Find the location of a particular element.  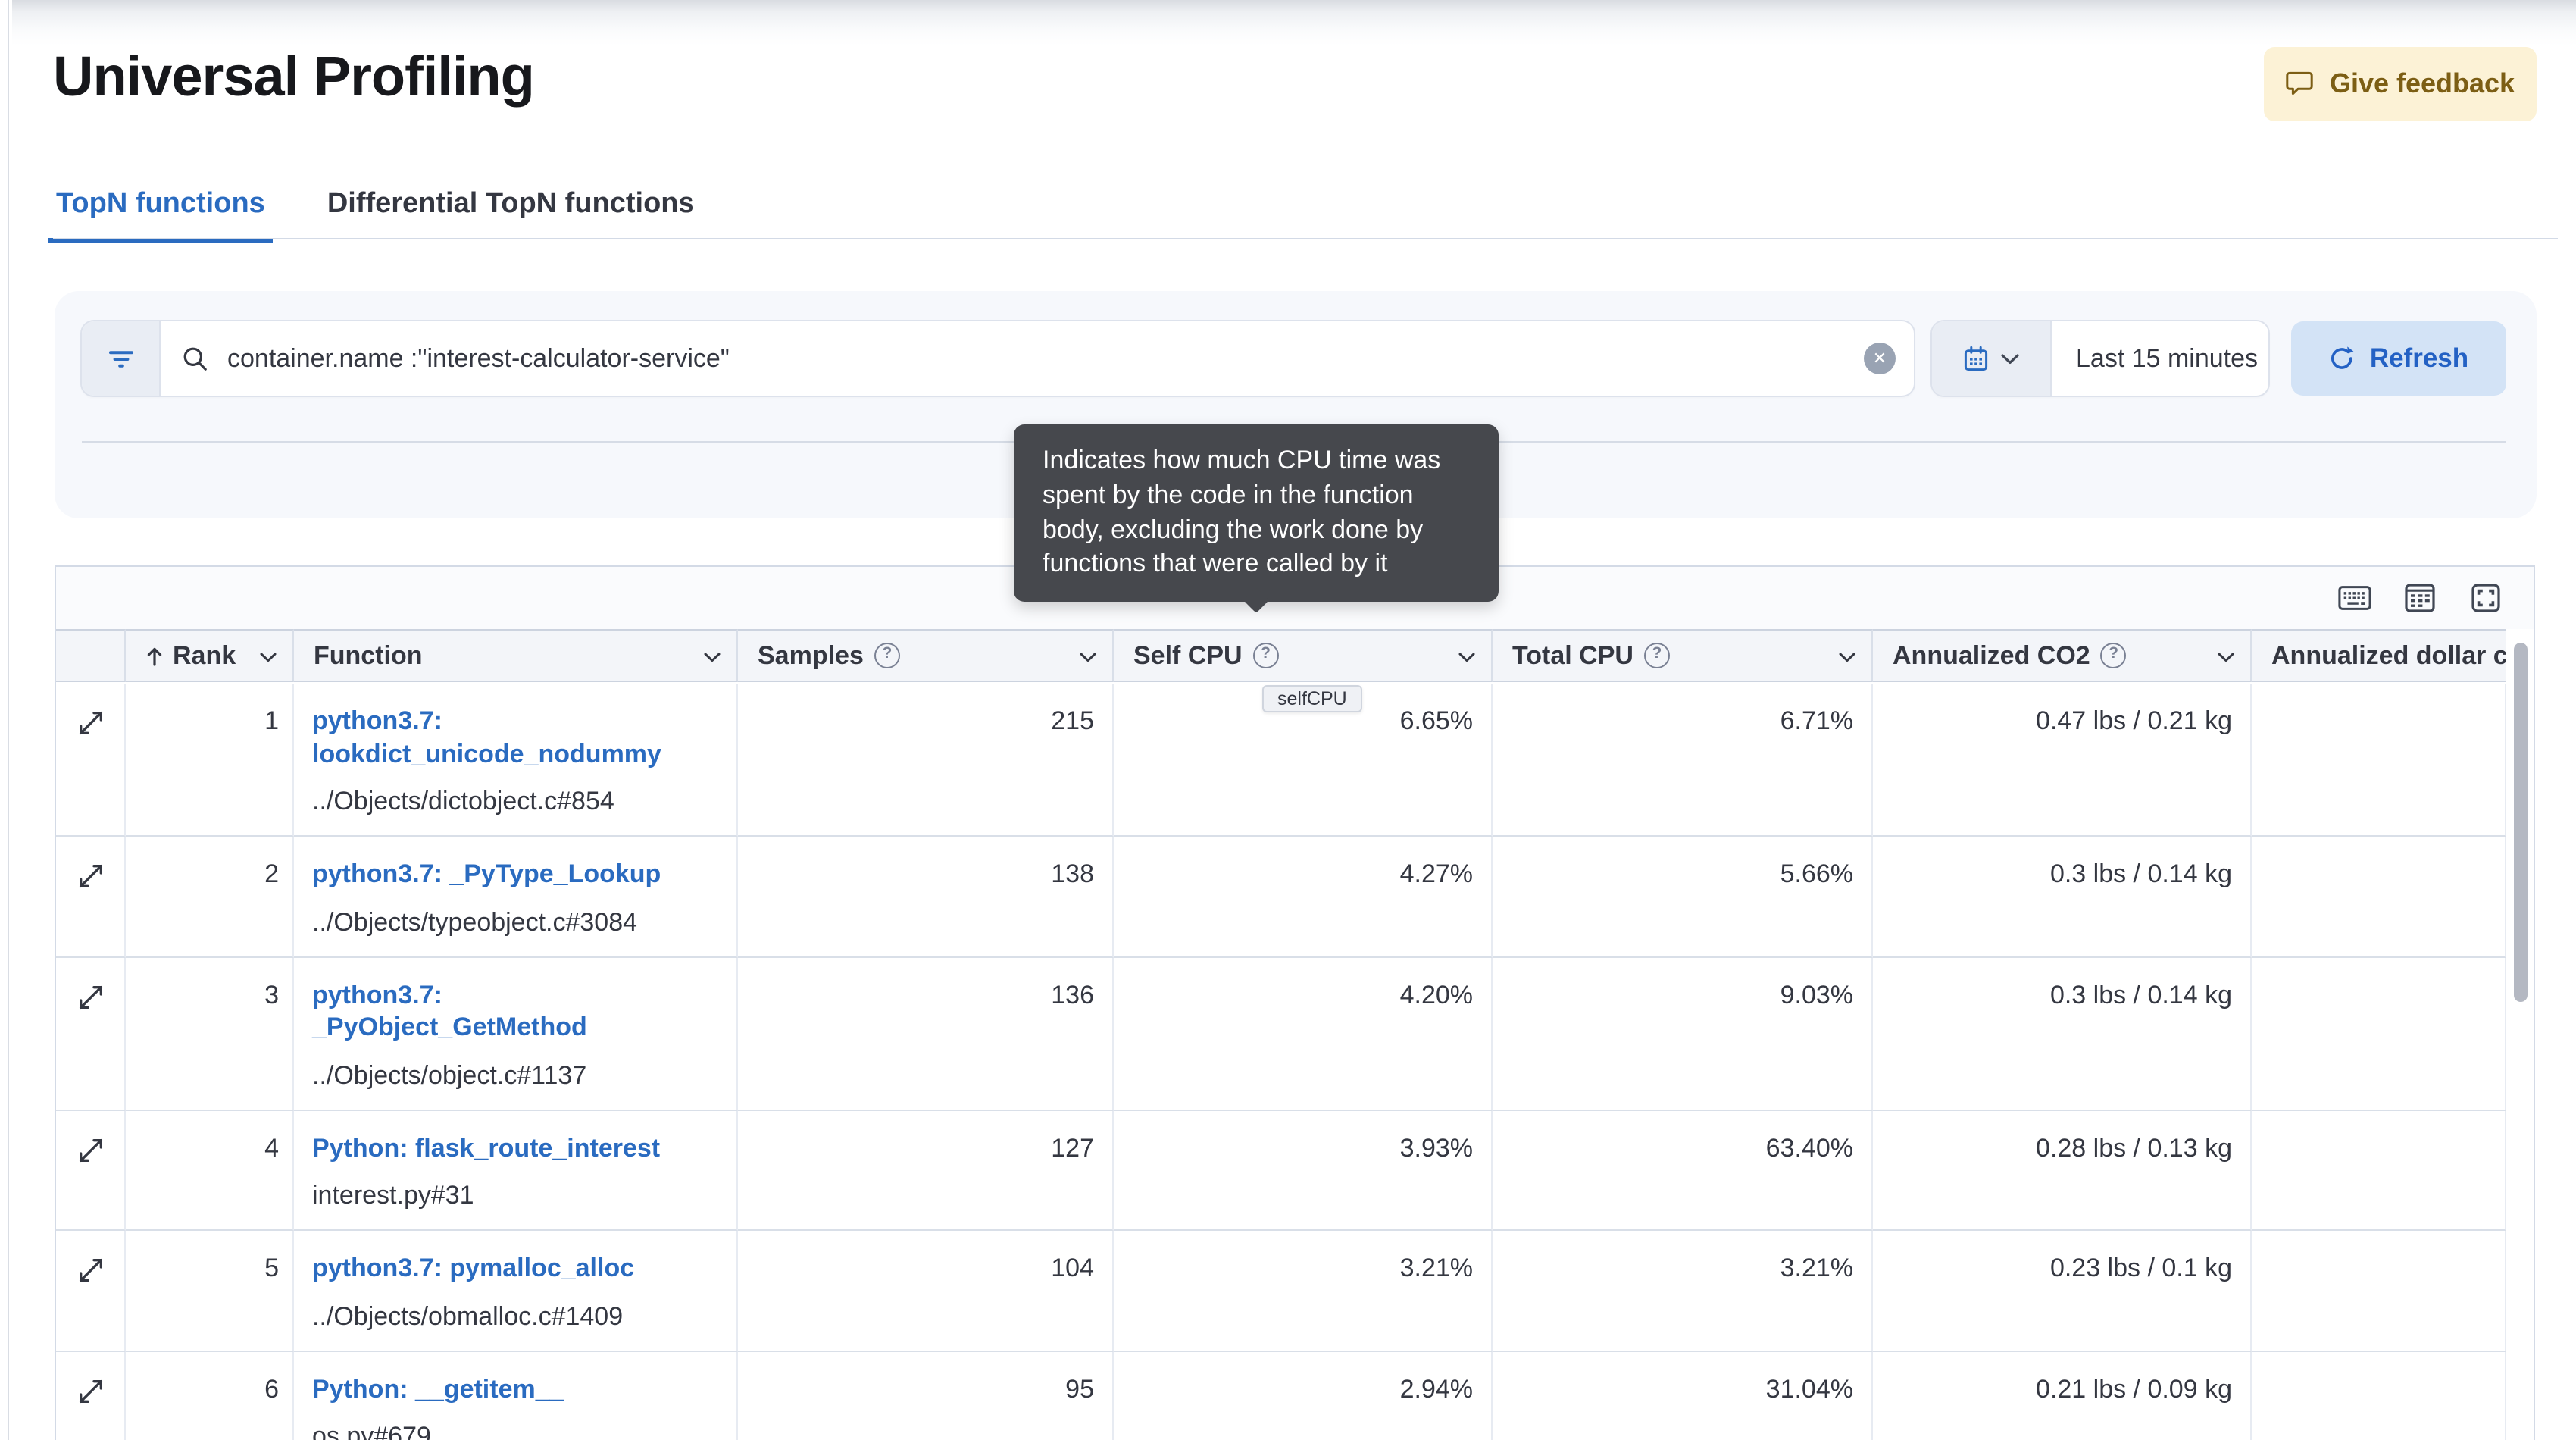

add-filter-button is located at coordinates (122, 358).